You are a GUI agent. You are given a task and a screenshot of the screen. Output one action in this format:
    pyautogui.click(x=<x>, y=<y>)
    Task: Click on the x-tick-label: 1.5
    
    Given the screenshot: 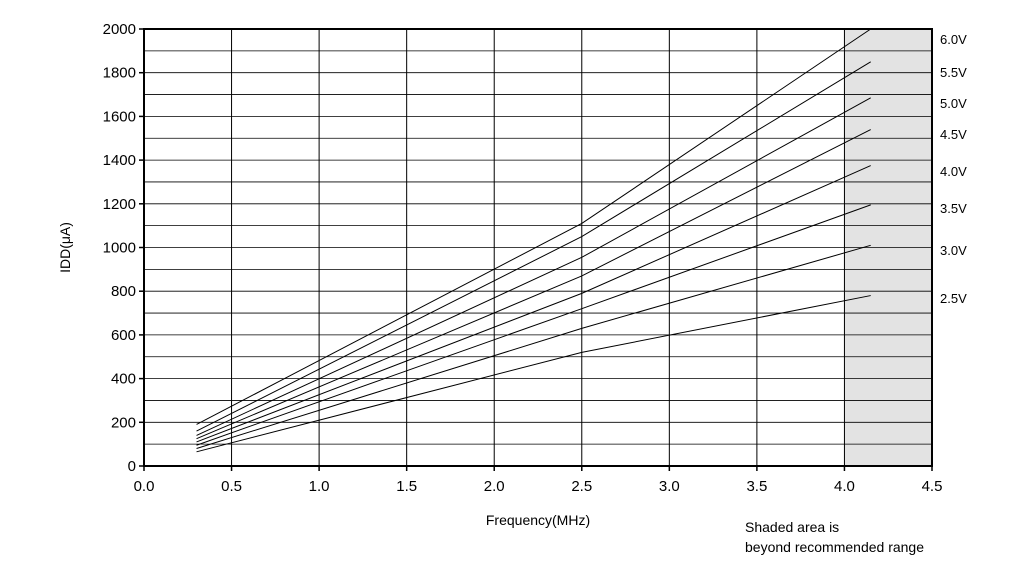 What is the action you would take?
    pyautogui.click(x=406, y=486)
    